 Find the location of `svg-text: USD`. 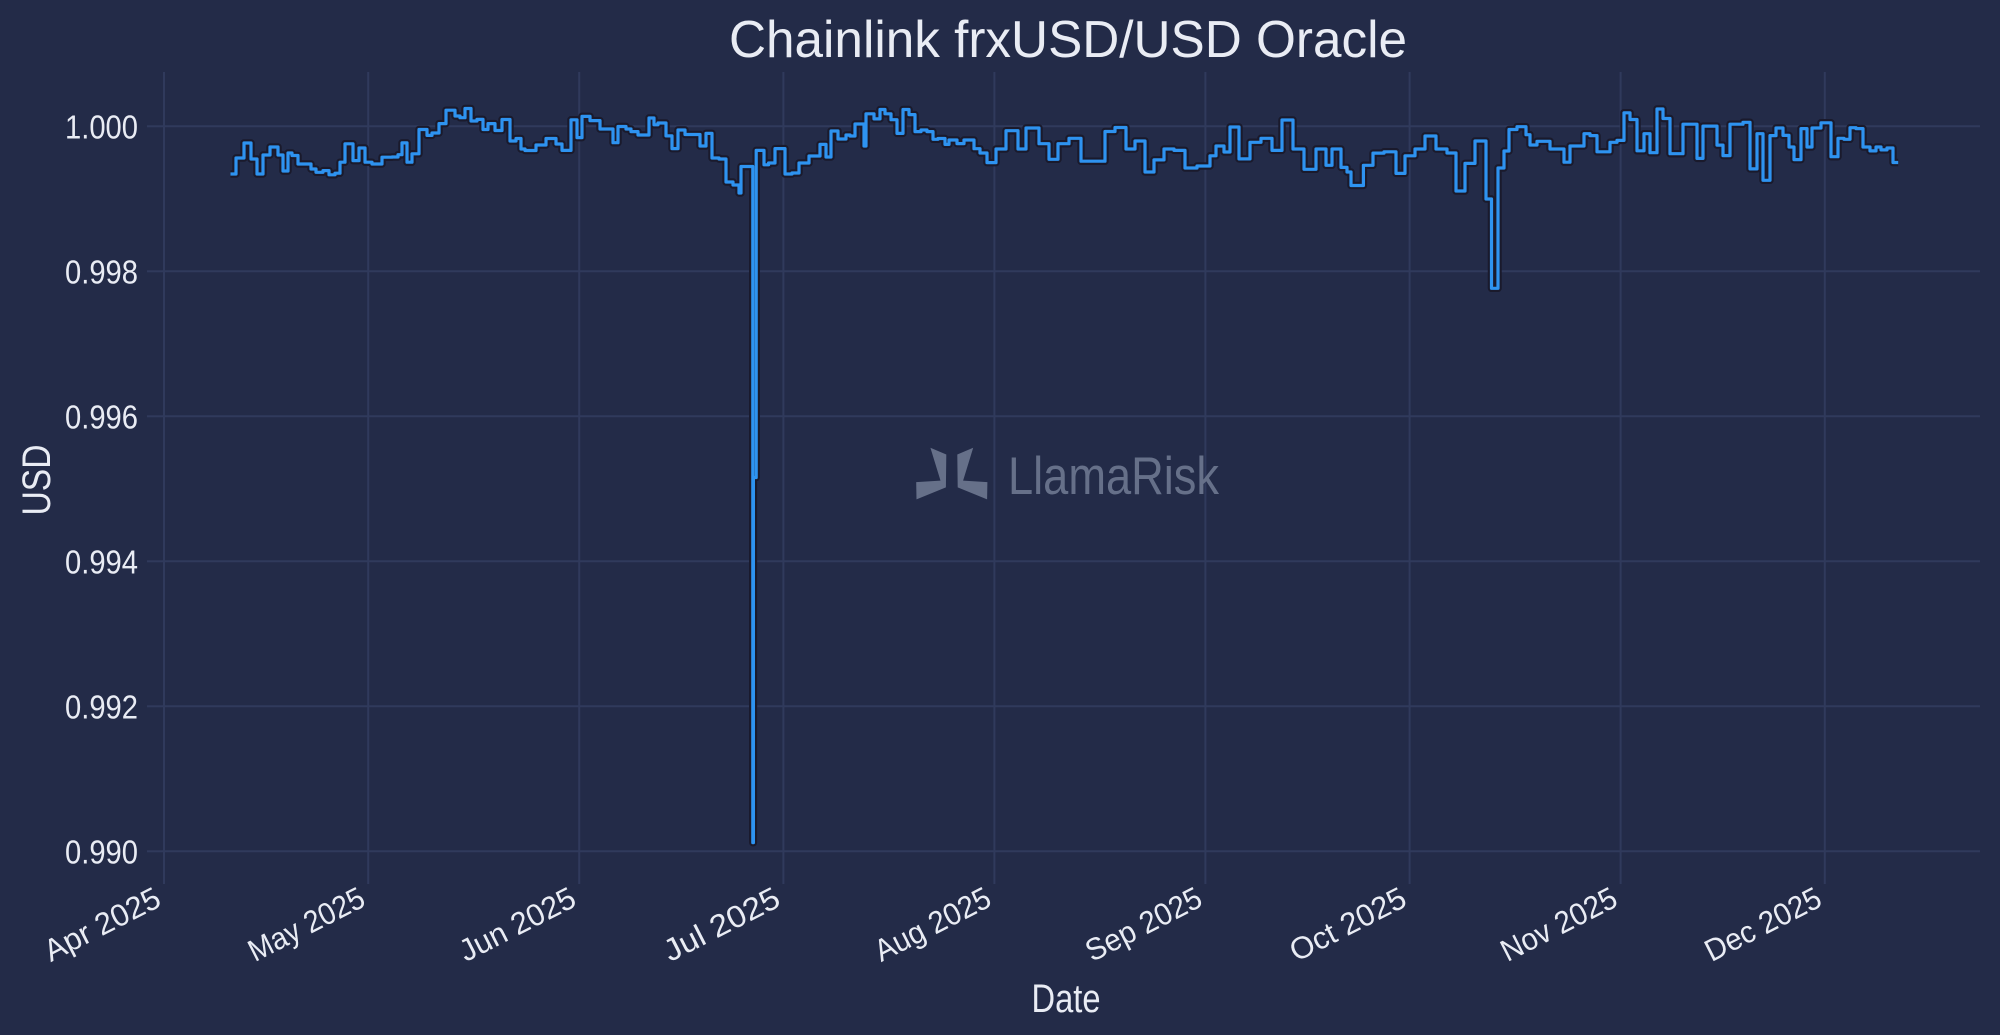

svg-text: USD is located at coordinates (37, 480).